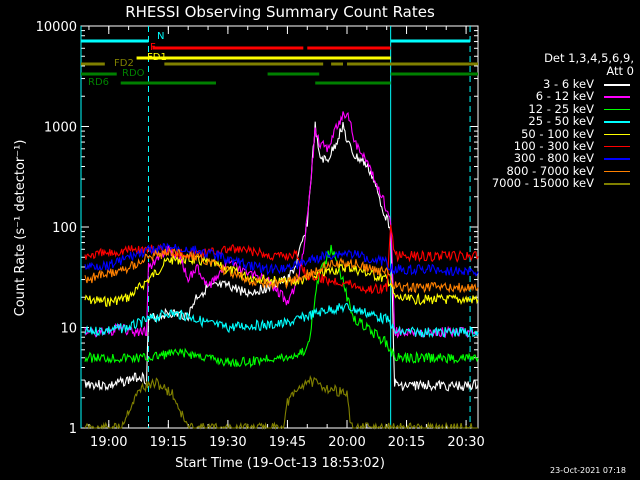 This screenshot has width=640, height=480. Describe the element at coordinates (588, 470) in the screenshot. I see `timestamp-footer: 23-Oct-2021 07:18` at that location.